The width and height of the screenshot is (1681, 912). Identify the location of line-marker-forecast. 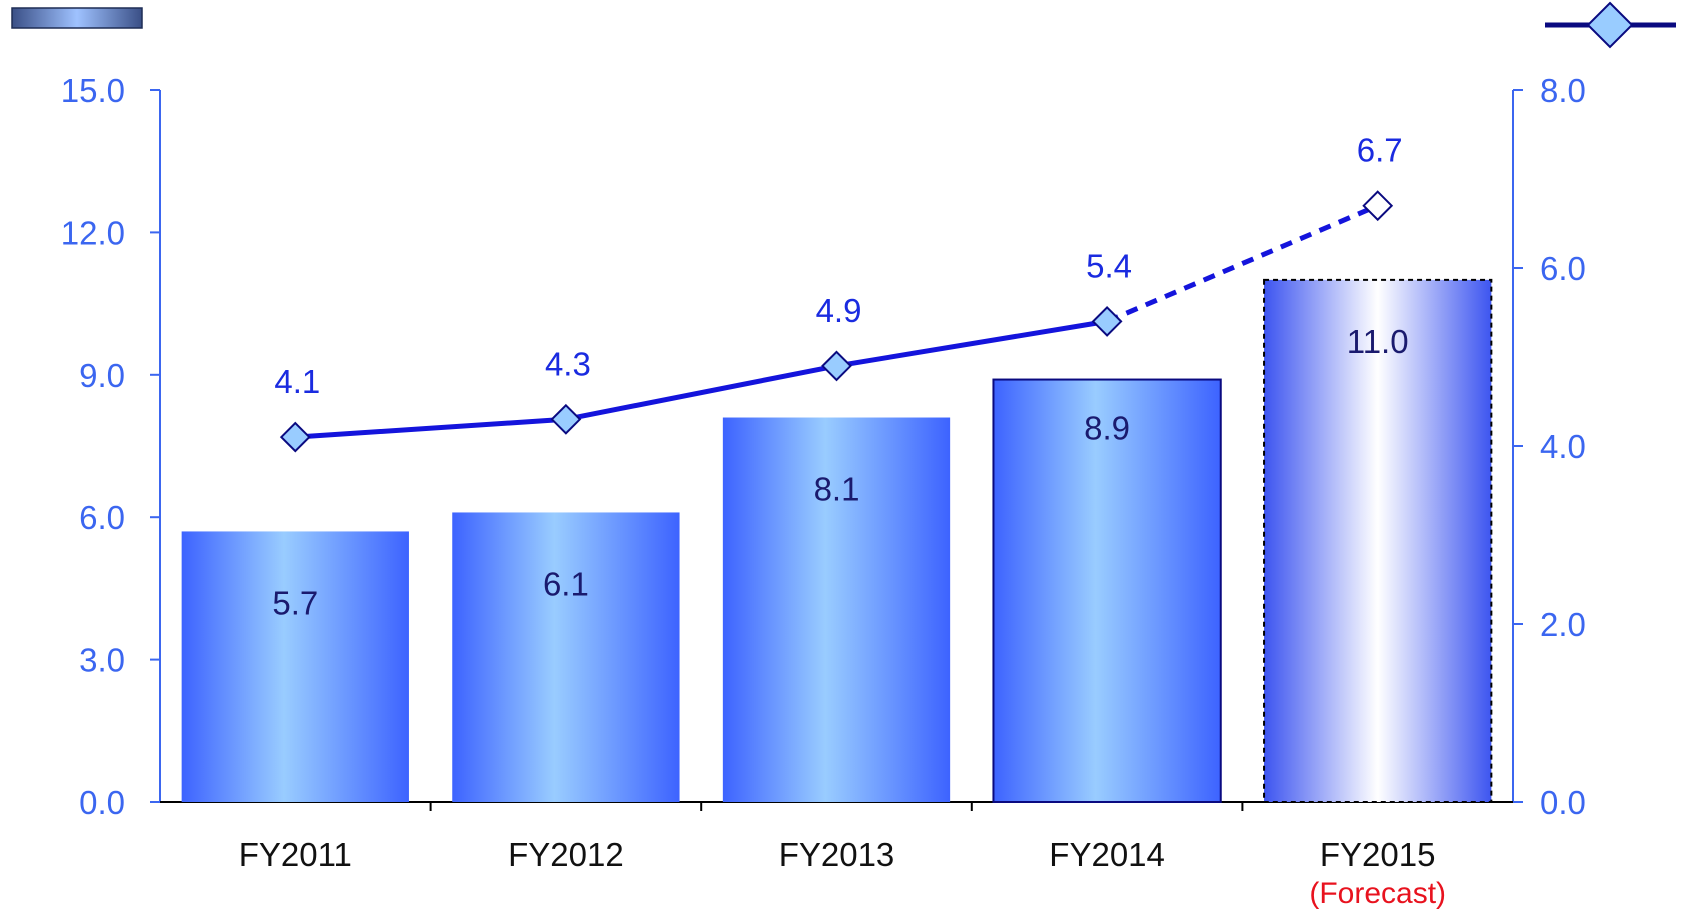
(1378, 206).